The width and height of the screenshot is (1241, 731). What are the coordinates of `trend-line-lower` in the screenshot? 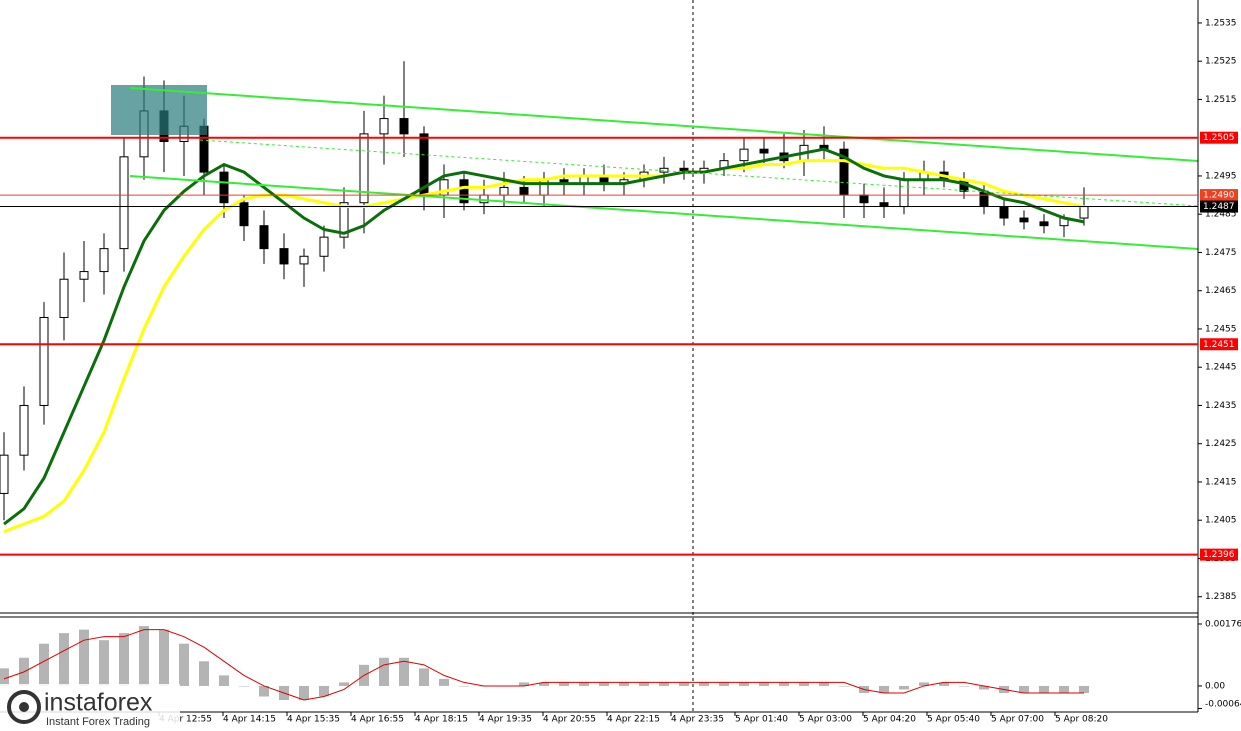 It's located at (664, 212).